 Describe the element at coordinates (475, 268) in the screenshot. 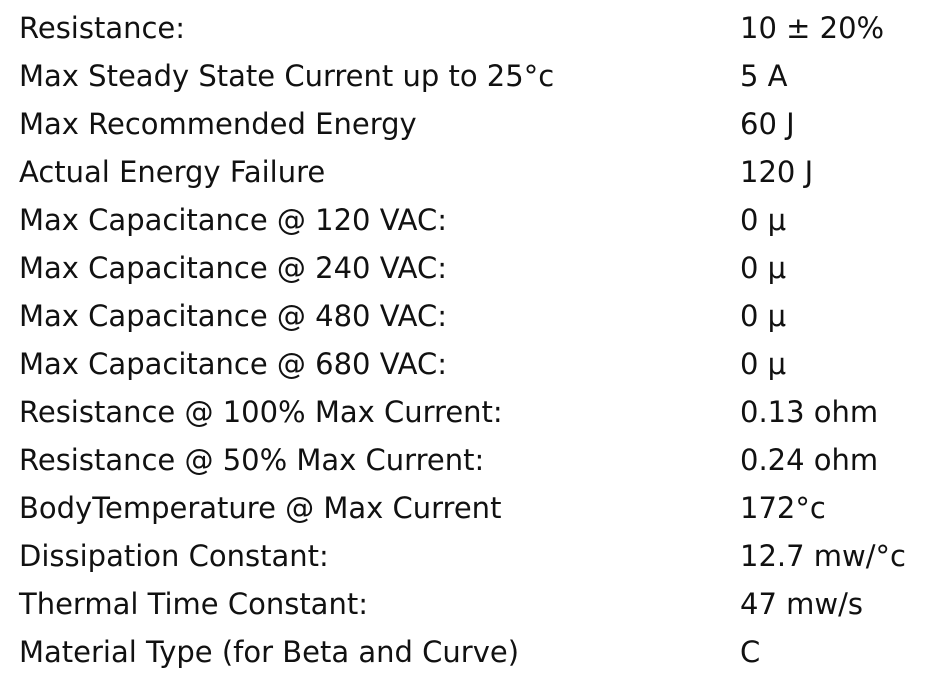

I see `spec-row: Max Capacitance @ 240 VAC: 0 μ` at that location.